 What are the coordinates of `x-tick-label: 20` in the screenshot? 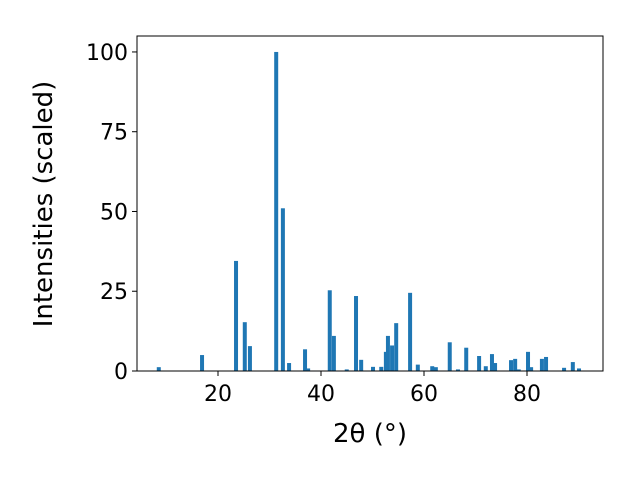 It's located at (218, 394).